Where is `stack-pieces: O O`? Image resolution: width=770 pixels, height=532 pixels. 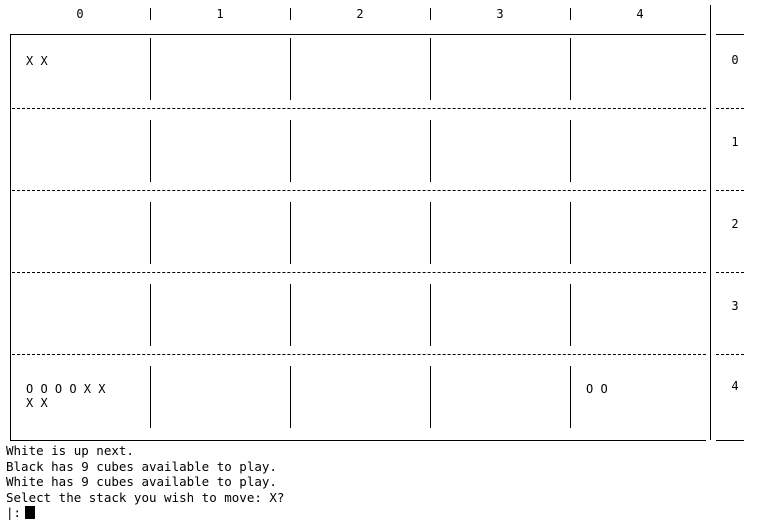 stack-pieces: O O is located at coordinates (597, 389).